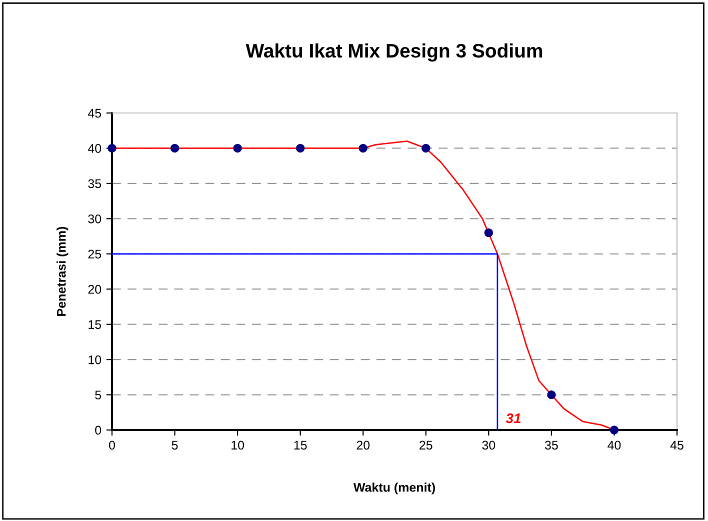 The image size is (708, 521). What do you see at coordinates (112, 445) in the screenshot?
I see `x-tick-label: 0` at bounding box center [112, 445].